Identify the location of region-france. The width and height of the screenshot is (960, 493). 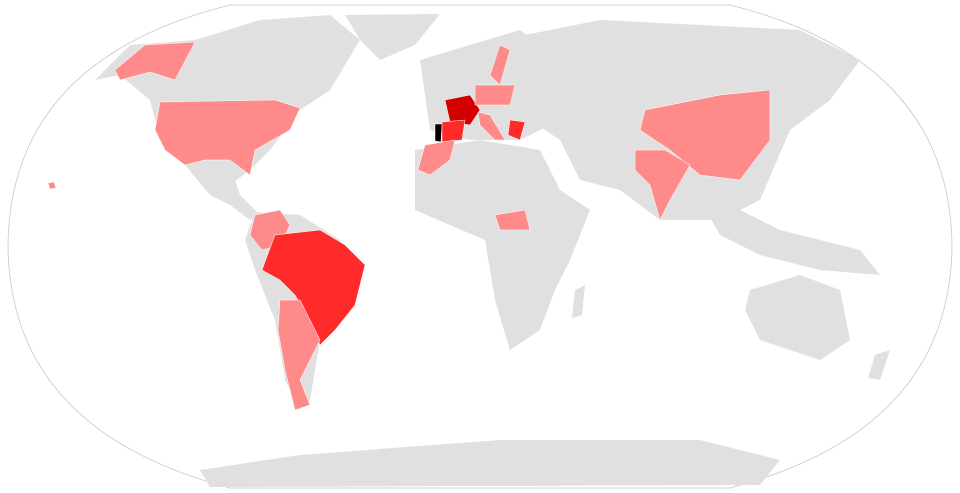
(462, 110).